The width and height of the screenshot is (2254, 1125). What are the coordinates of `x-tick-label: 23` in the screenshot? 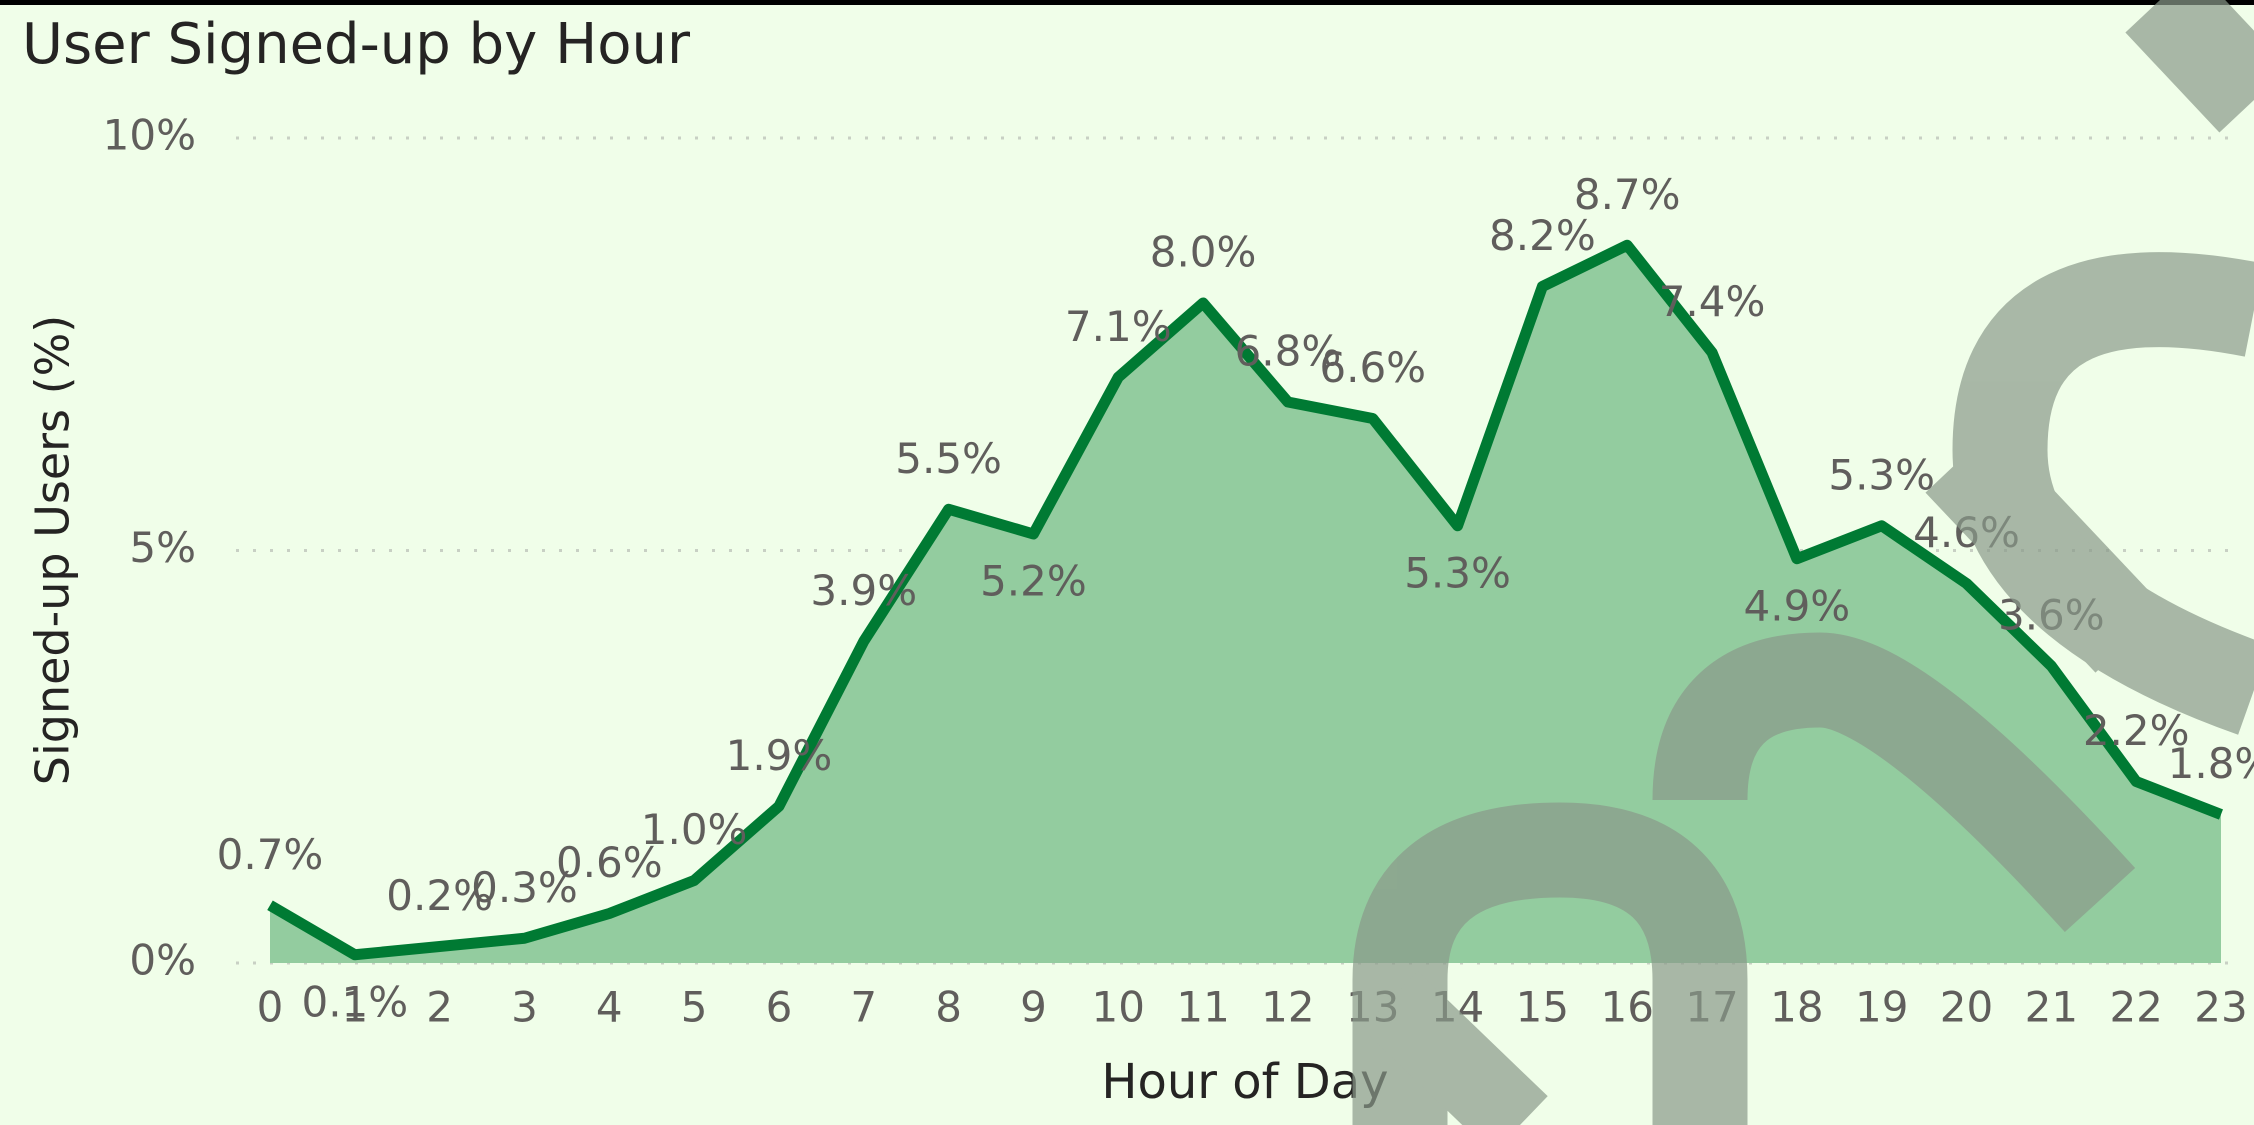 It's located at (2220, 1007).